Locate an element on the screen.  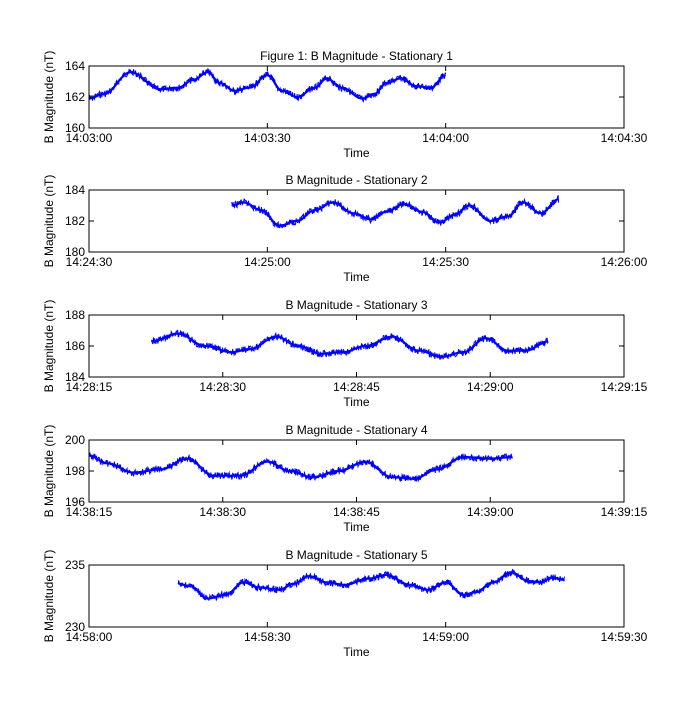
x-tick-label: 14:25:00 is located at coordinates (267, 262).